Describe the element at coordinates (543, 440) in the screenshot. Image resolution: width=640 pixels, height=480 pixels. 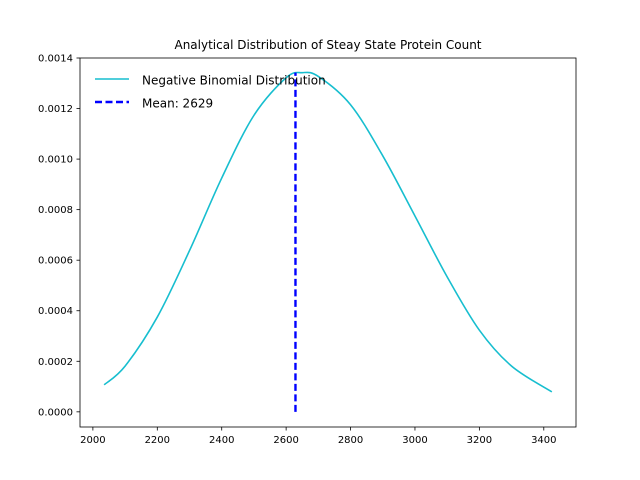
I see `x-tick-label: 3400` at that location.